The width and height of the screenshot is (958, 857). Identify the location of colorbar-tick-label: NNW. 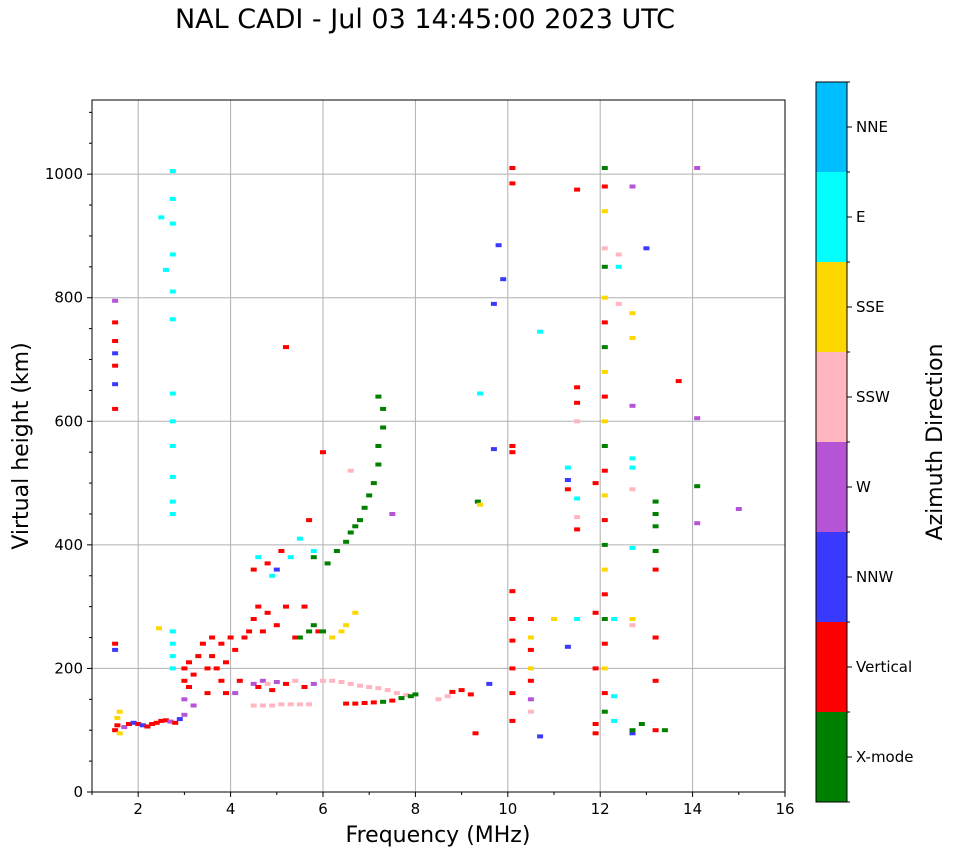
(874, 577).